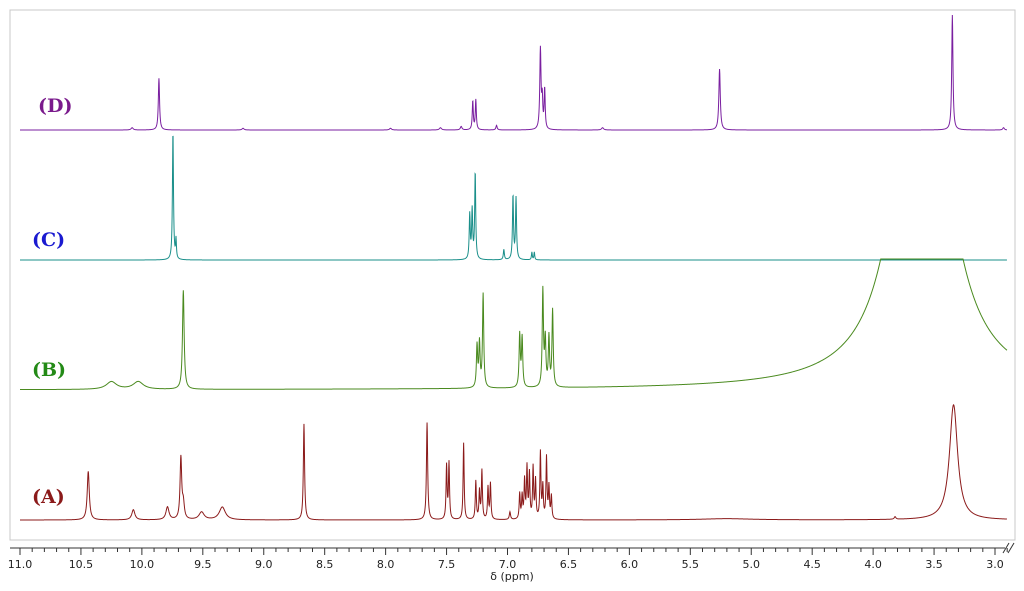  I want to click on x-tick-label: 4.0, so click(873, 564).